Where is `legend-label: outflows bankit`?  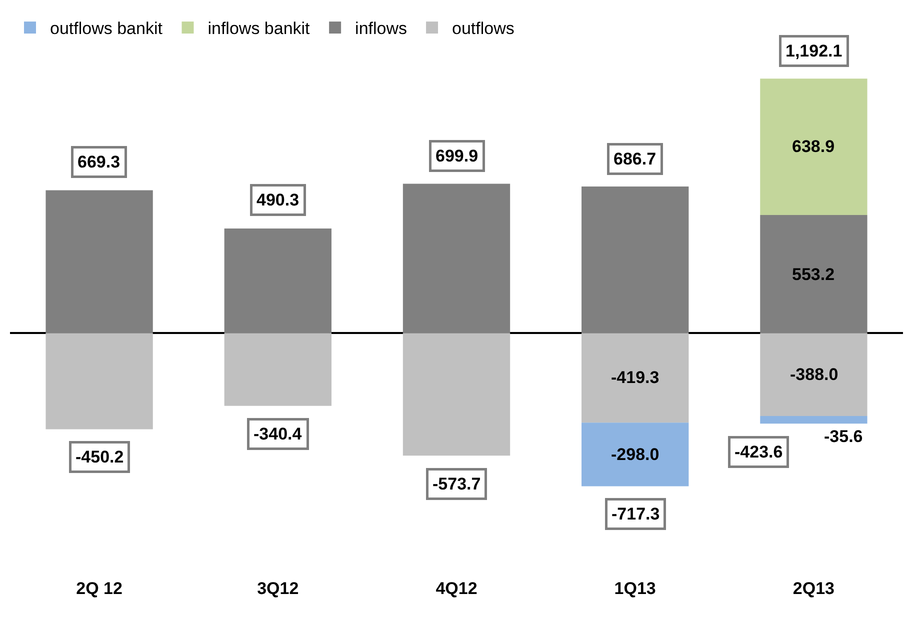 legend-label: outflows bankit is located at coordinates (106, 28).